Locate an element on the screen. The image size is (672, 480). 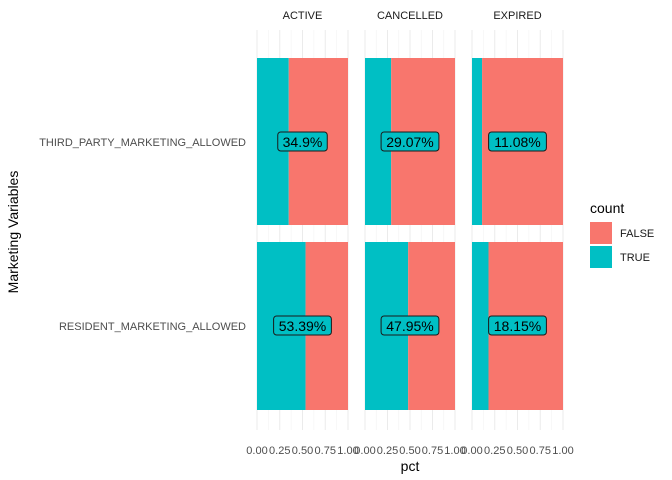
facet-label: ACTIVE is located at coordinates (303, 16).